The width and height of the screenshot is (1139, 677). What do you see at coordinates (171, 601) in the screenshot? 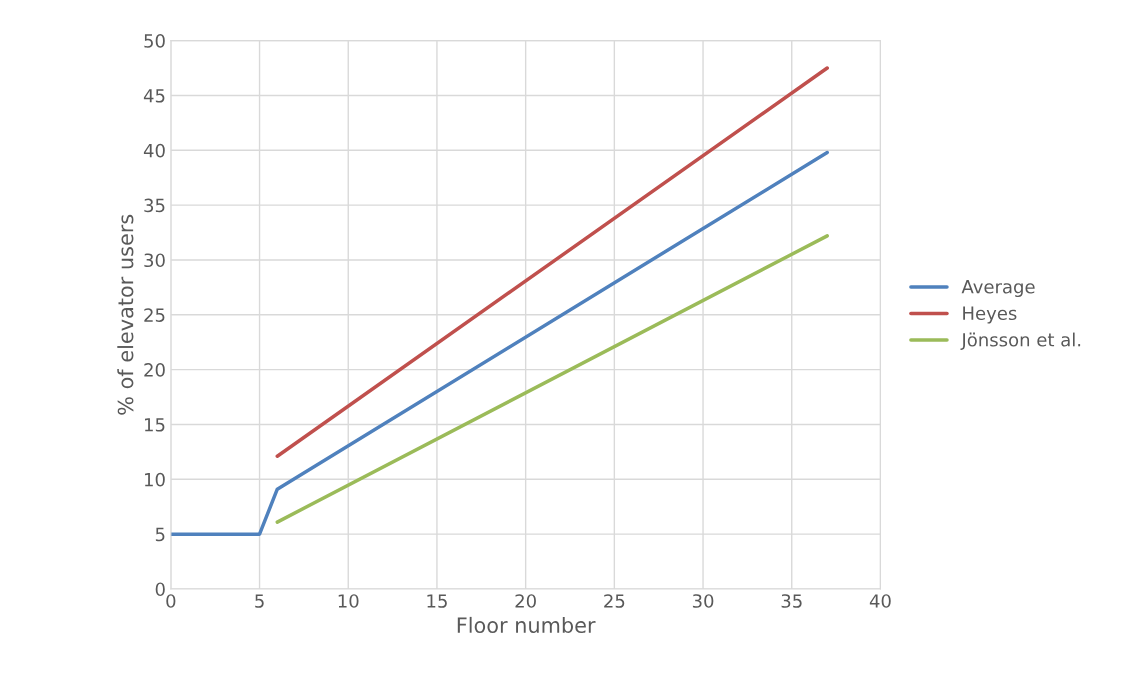
I see `x-tick-label: 0` at bounding box center [171, 601].